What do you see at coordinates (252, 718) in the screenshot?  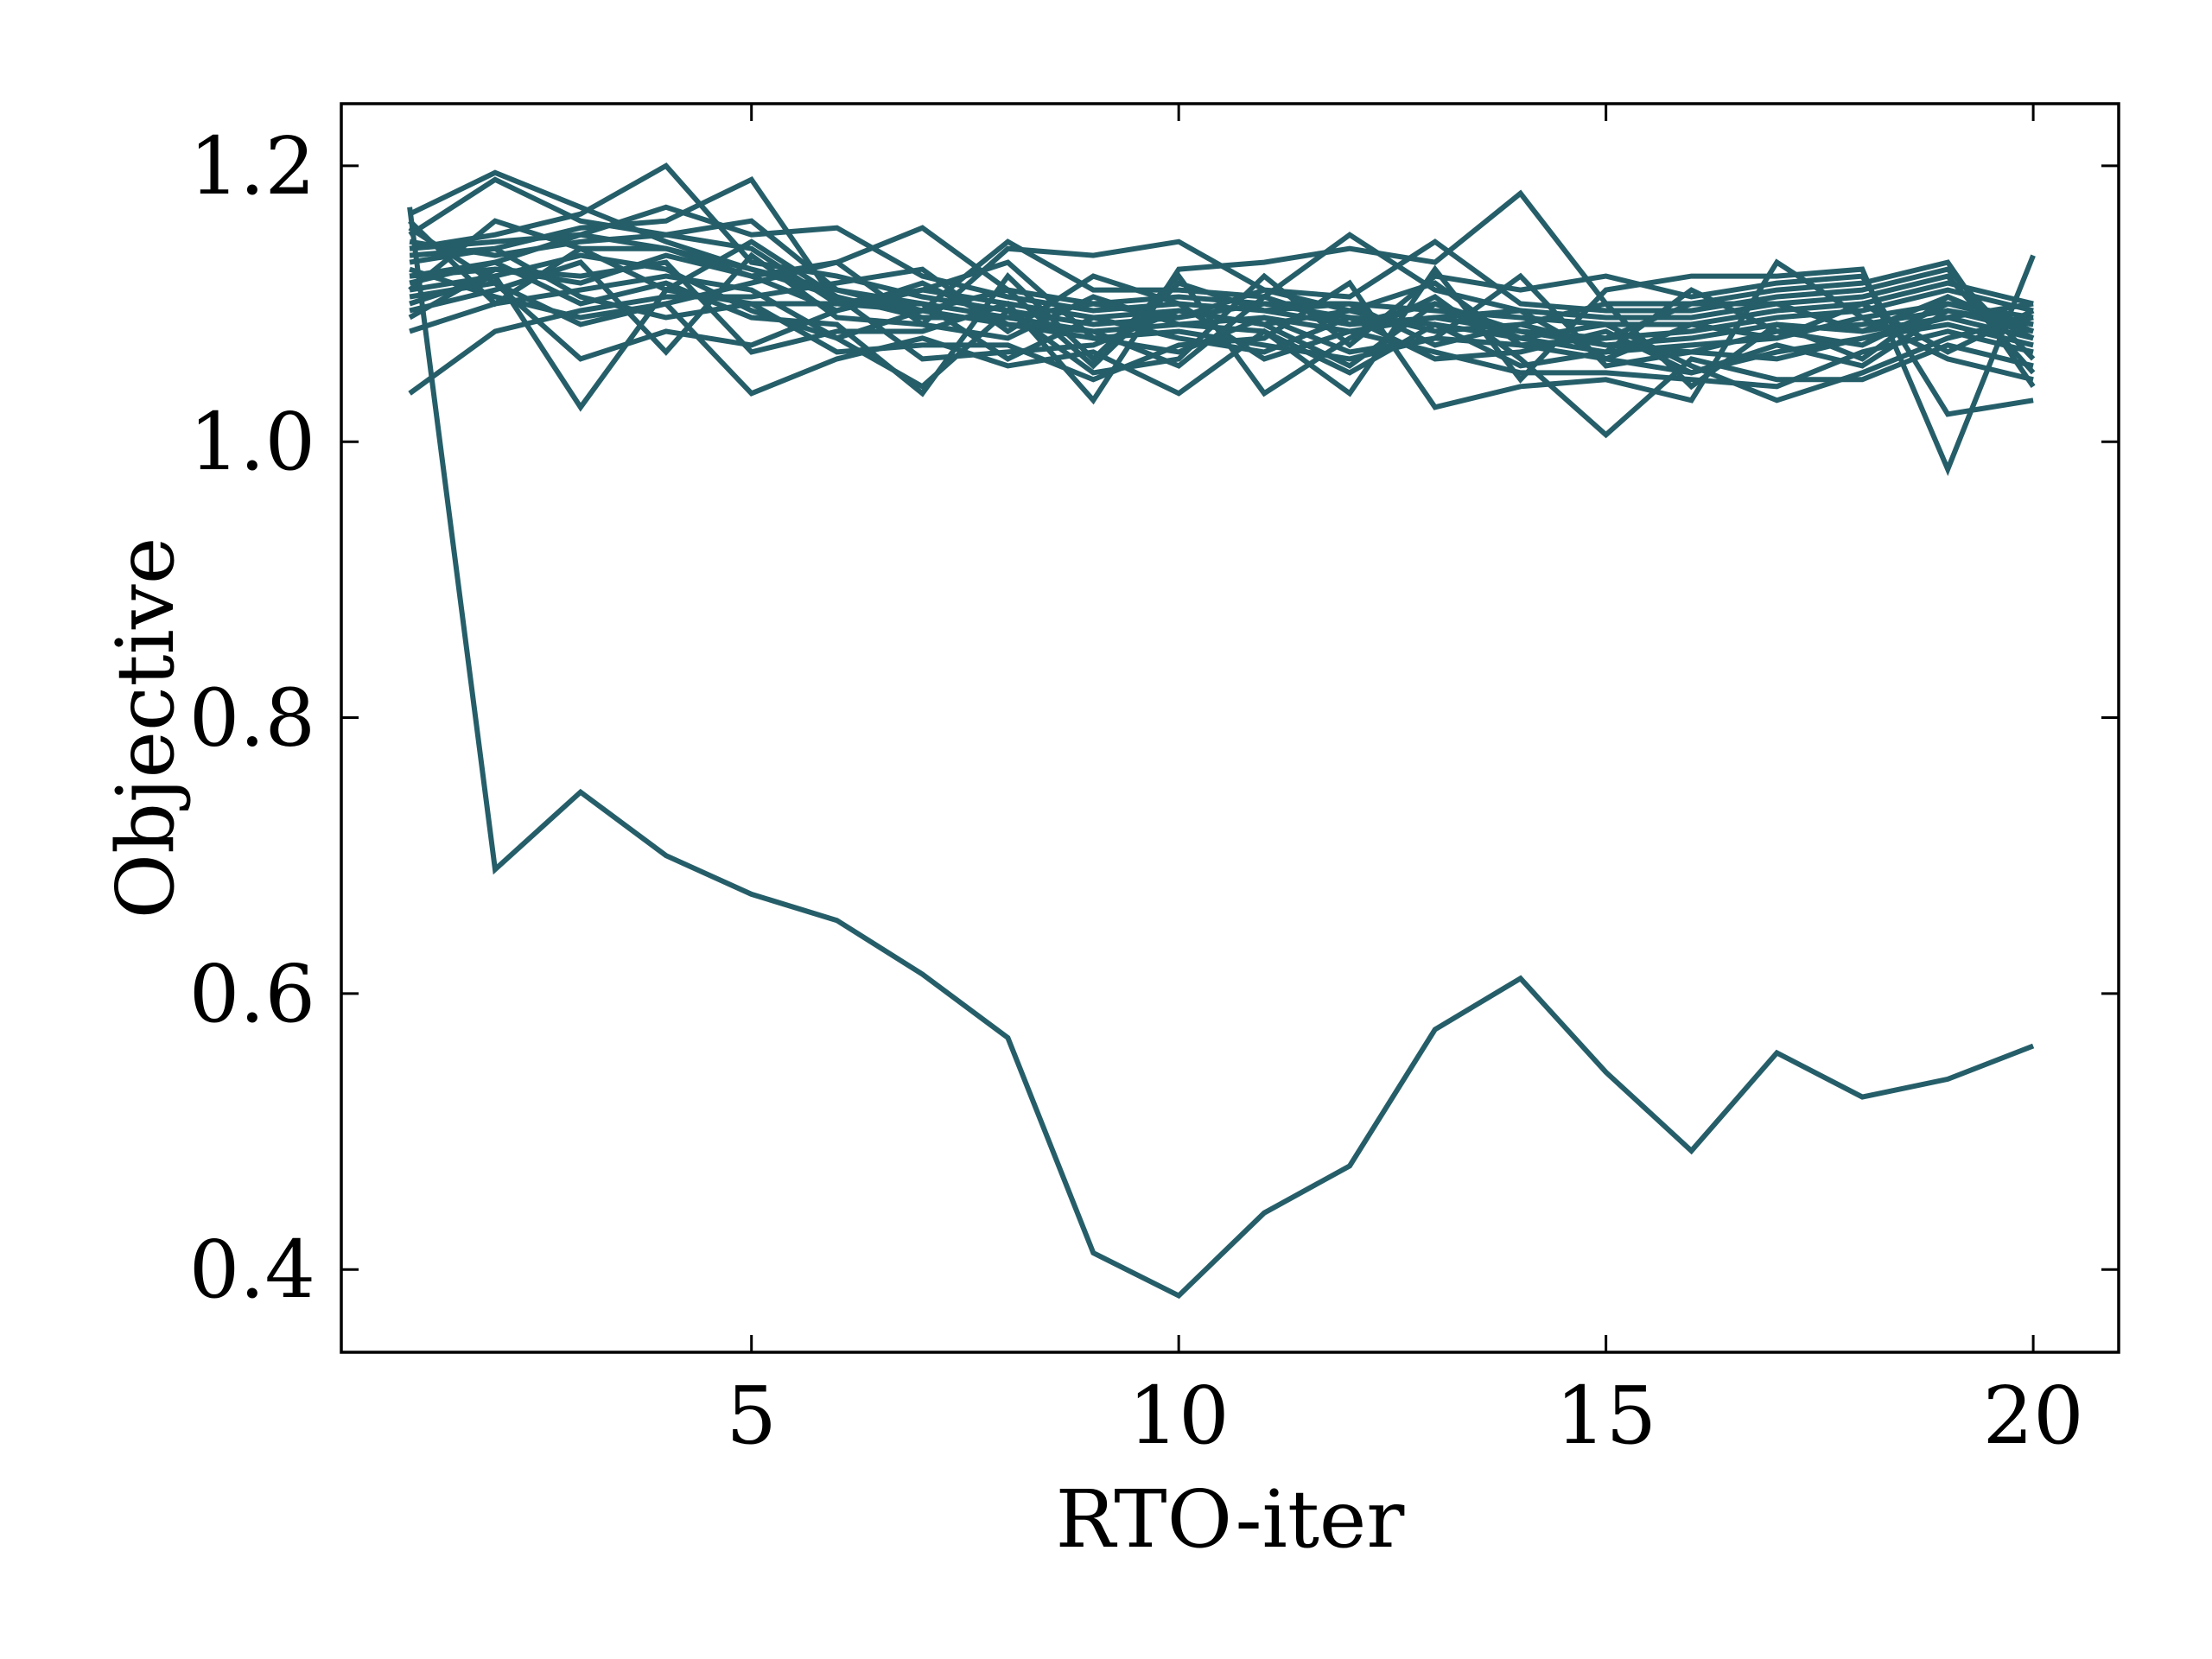 I see `y-tick-label: 0.8` at bounding box center [252, 718].